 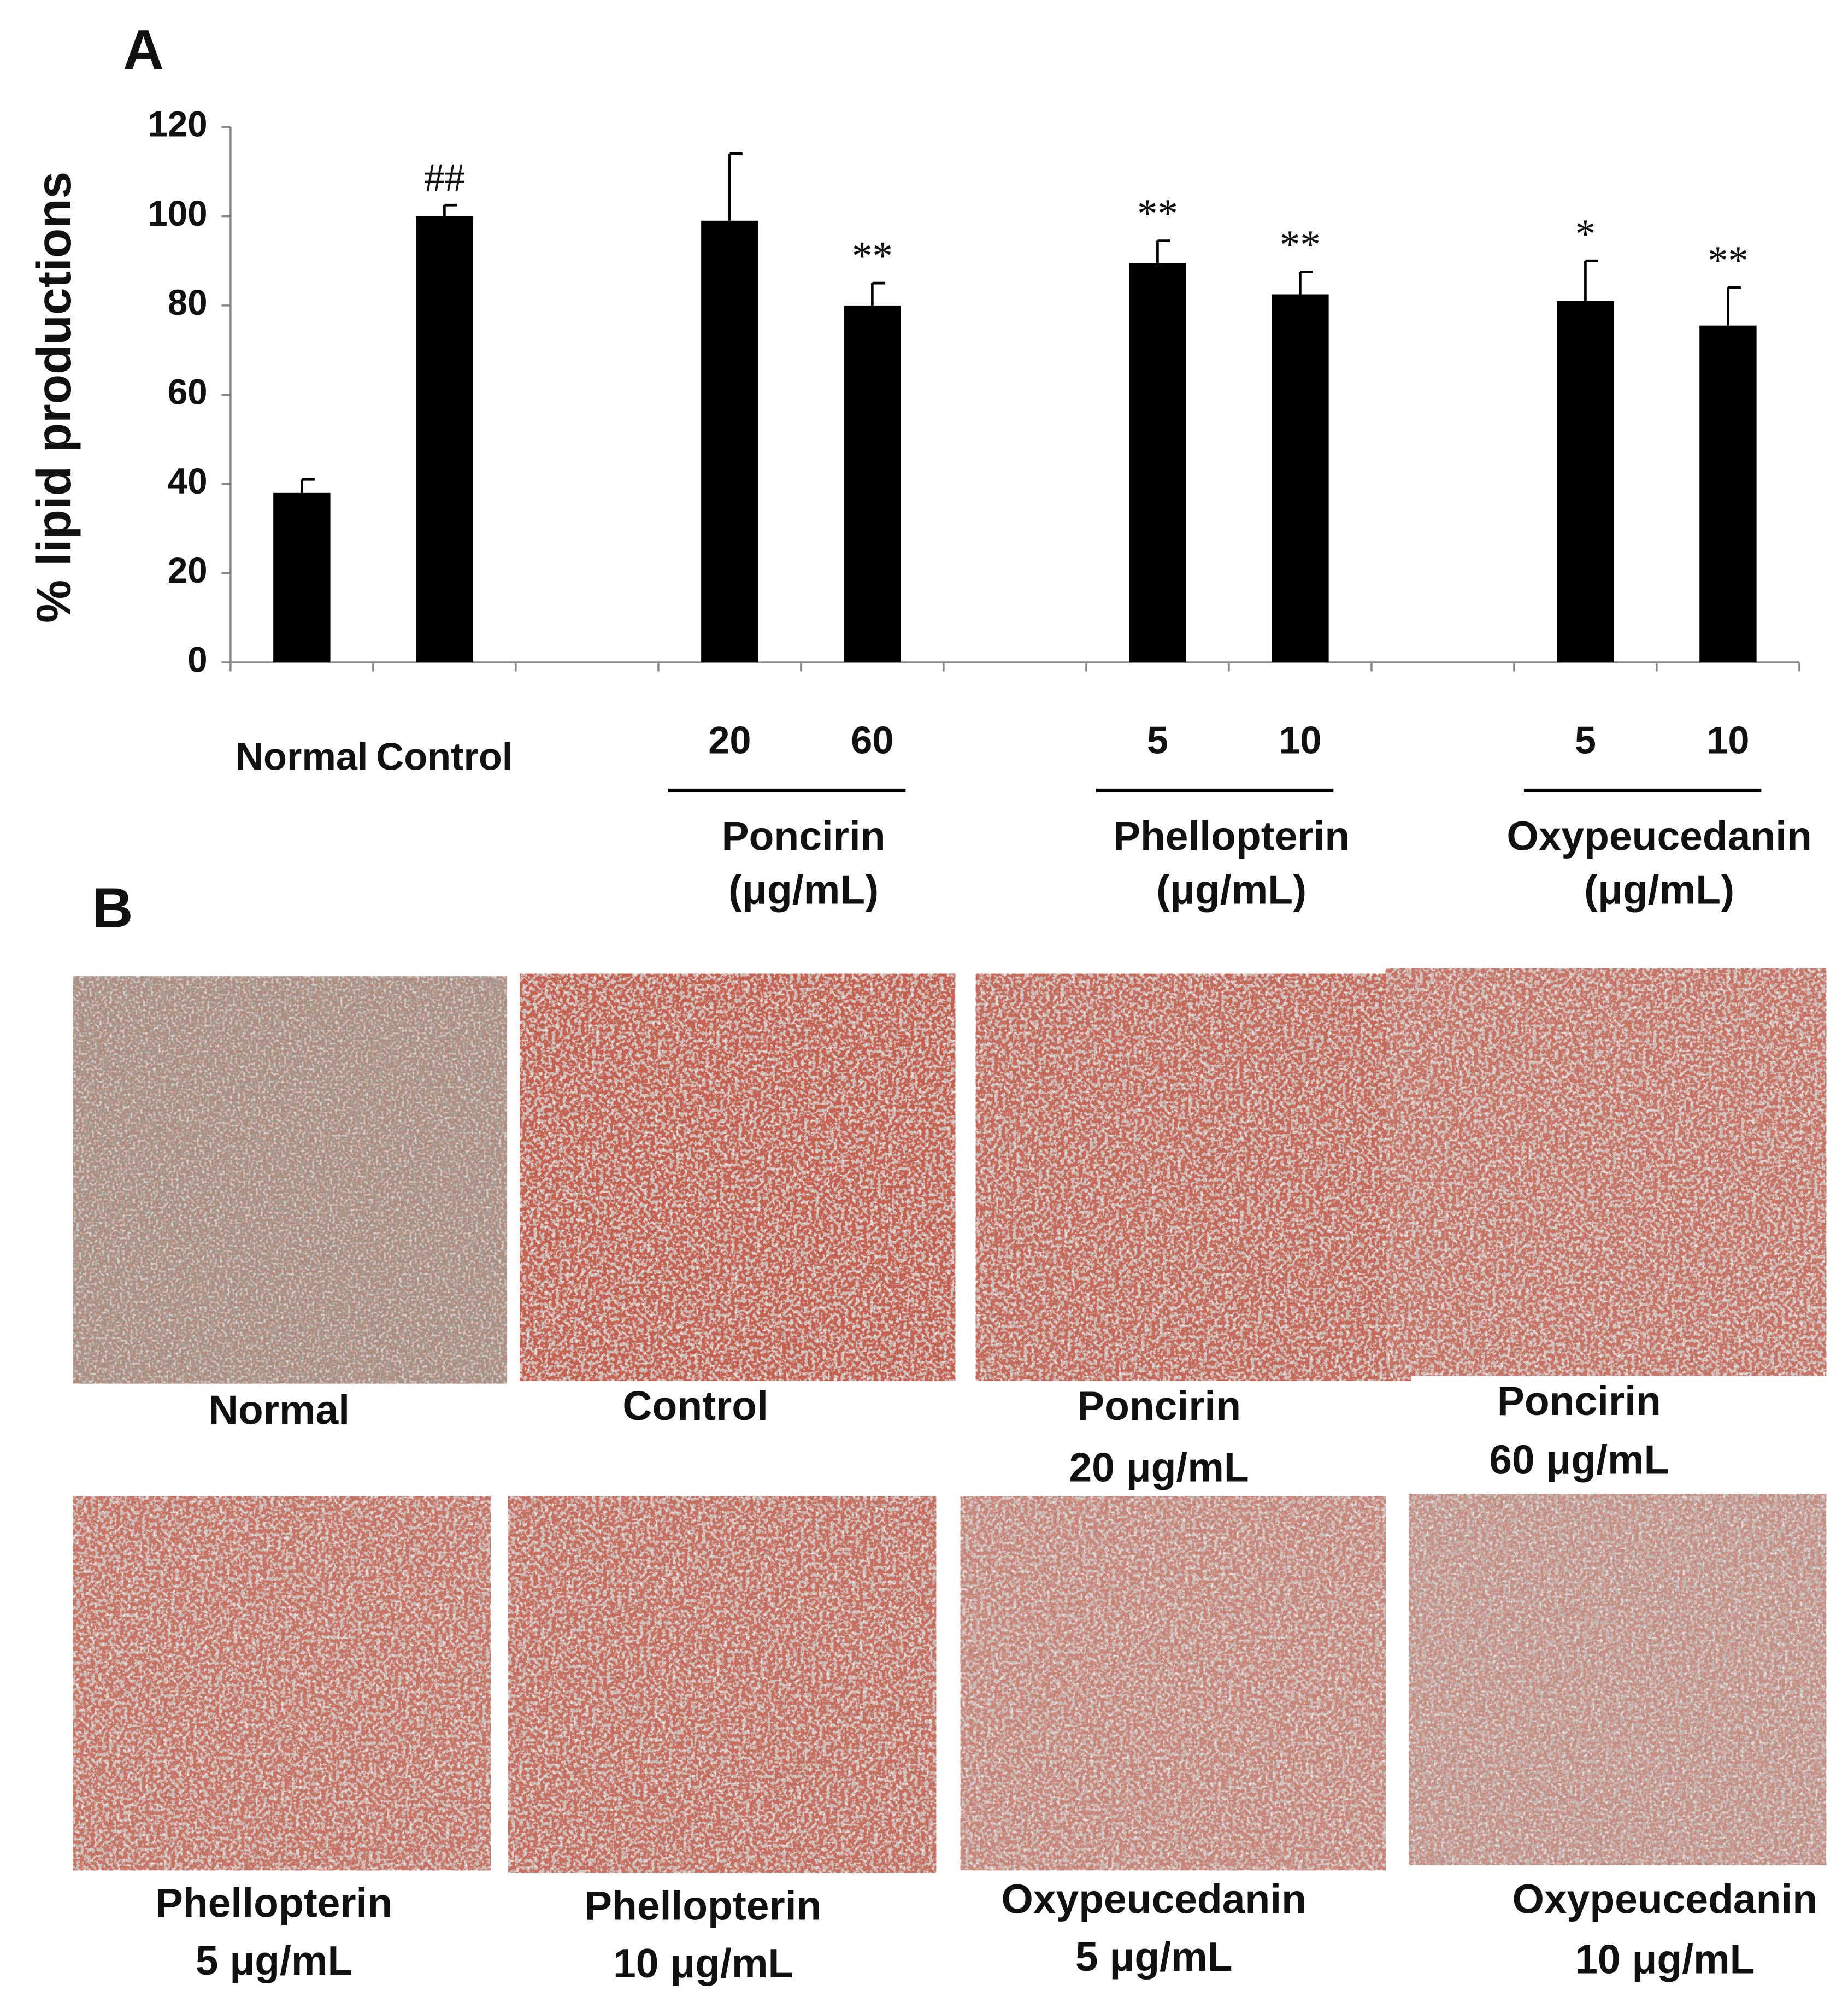 I want to click on y-tick-label: 120, so click(x=177, y=124).